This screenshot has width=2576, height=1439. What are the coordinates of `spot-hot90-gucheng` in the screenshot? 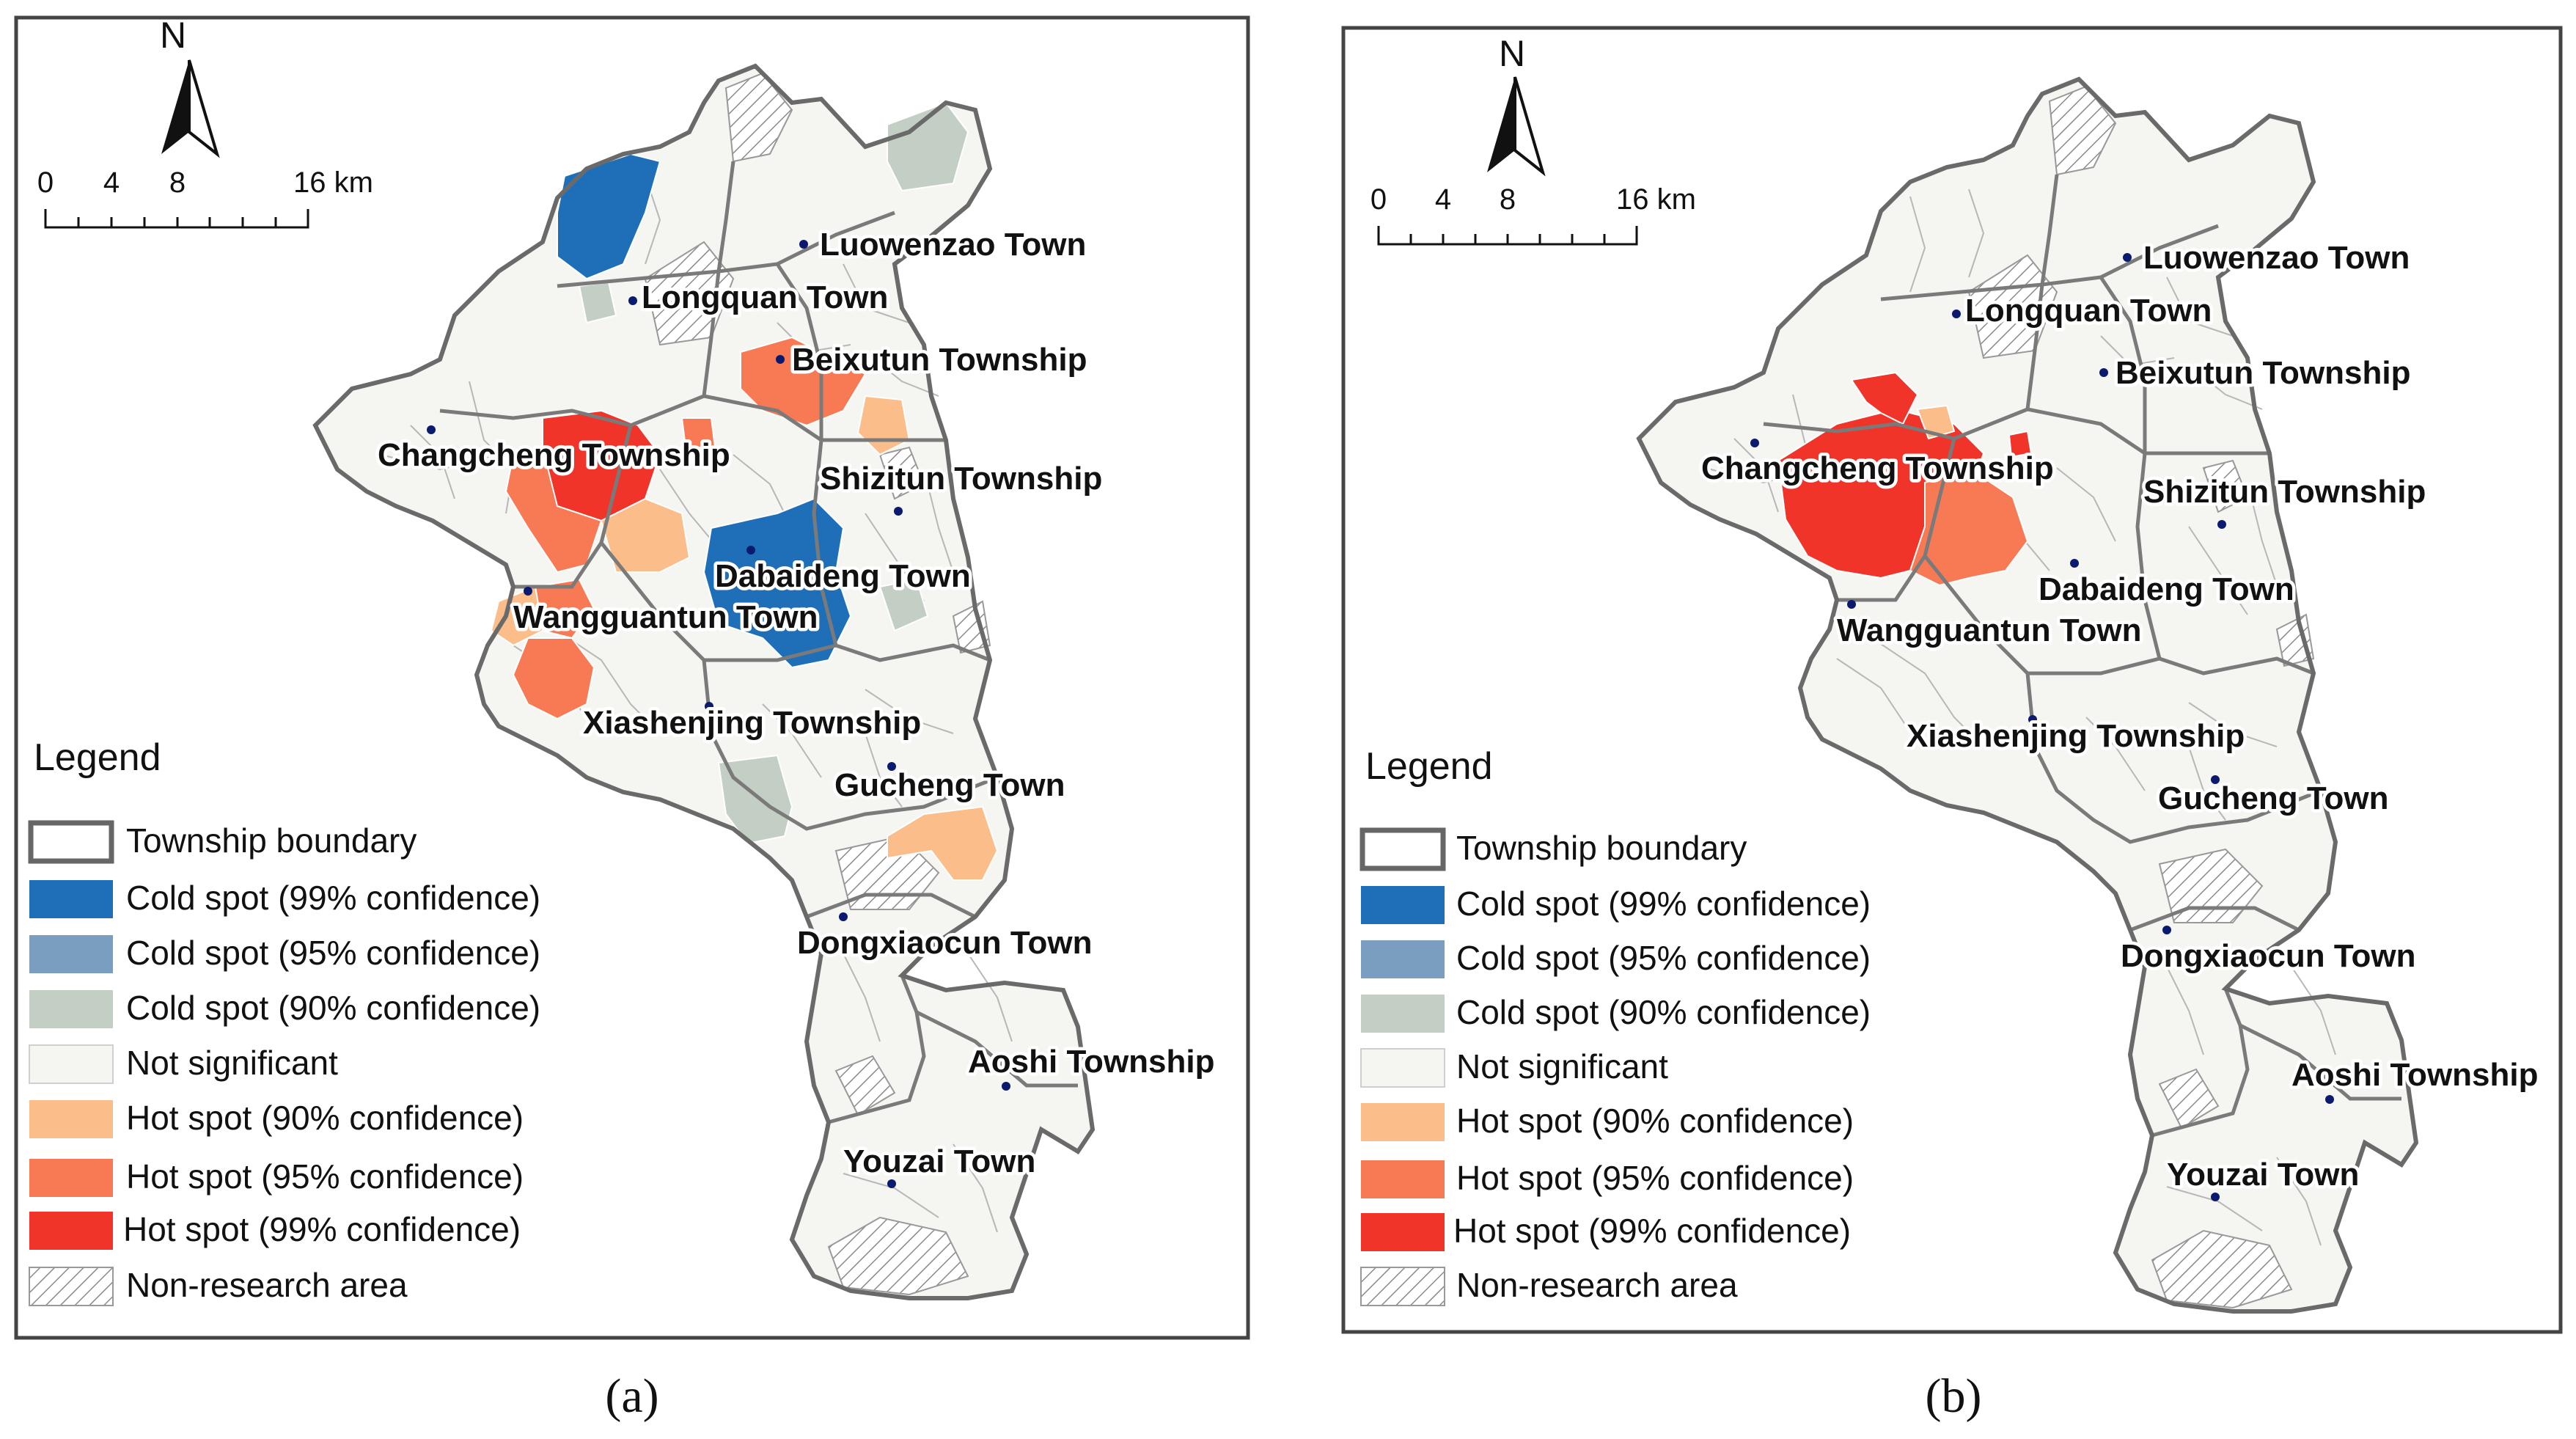 It's located at (943, 843).